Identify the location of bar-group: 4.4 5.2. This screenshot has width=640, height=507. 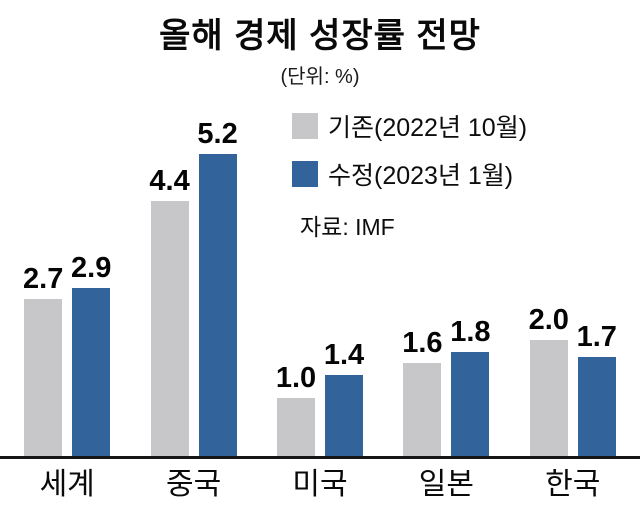
(193, 287).